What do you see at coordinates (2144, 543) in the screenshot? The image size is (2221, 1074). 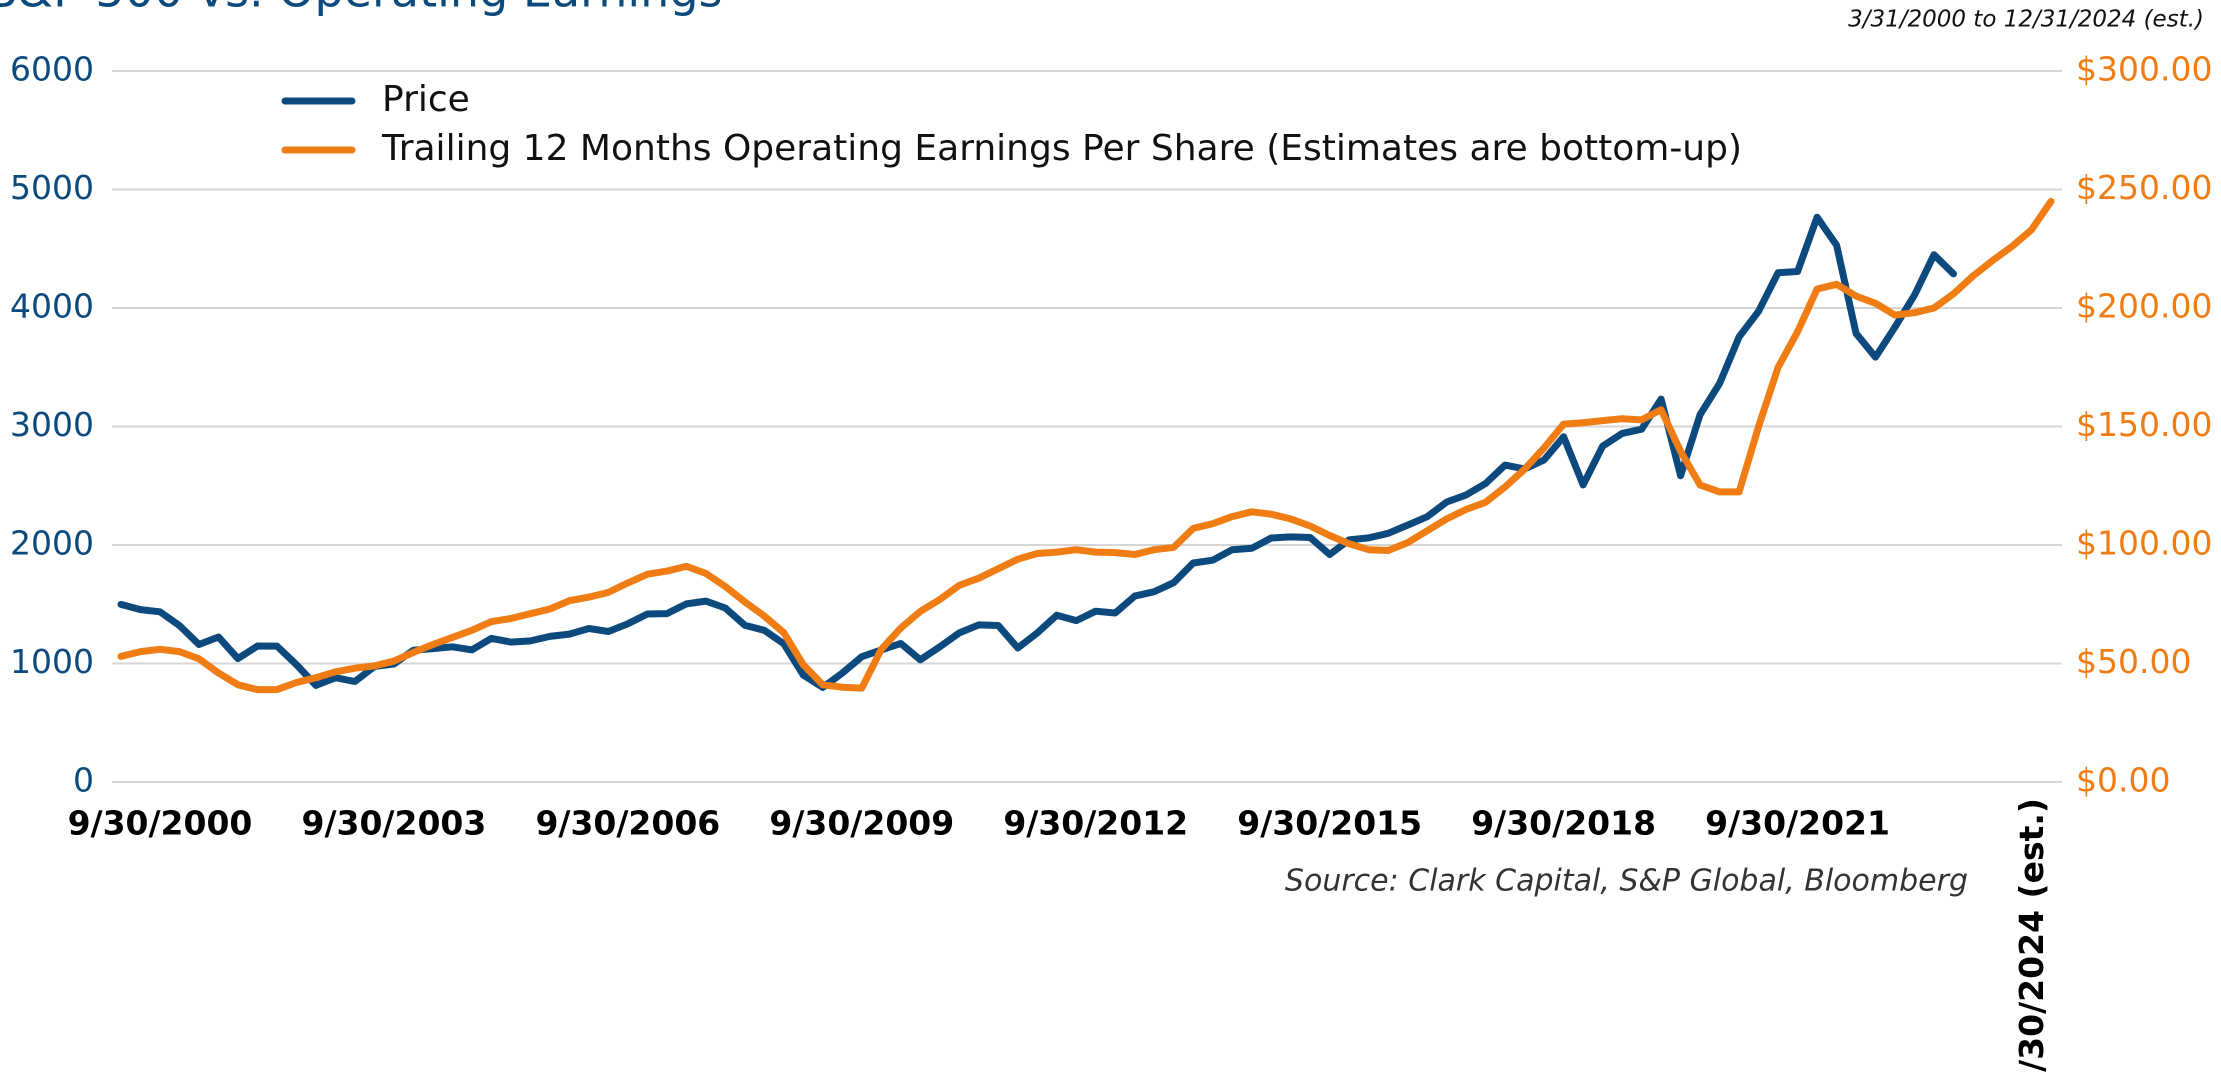 I see `y2-tick-label: $100.00` at bounding box center [2144, 543].